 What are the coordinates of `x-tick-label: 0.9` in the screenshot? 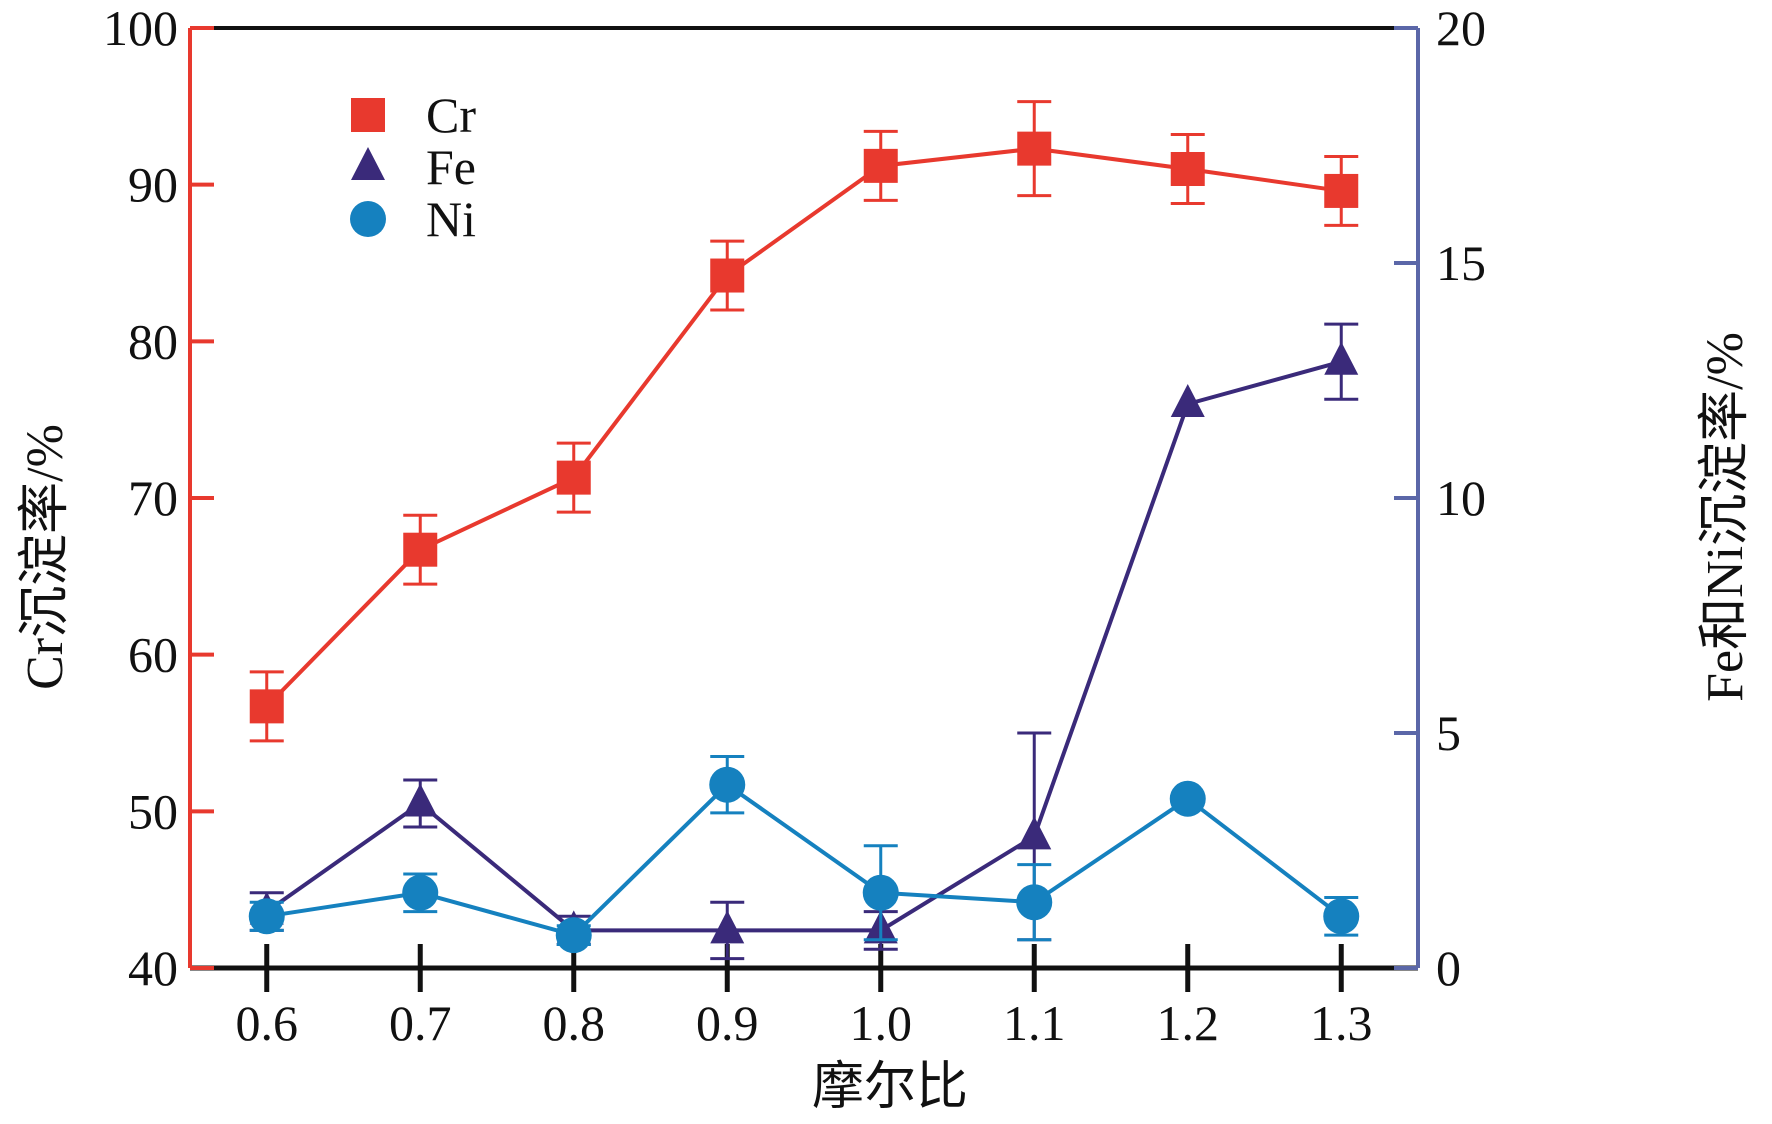 It's located at (727, 1023).